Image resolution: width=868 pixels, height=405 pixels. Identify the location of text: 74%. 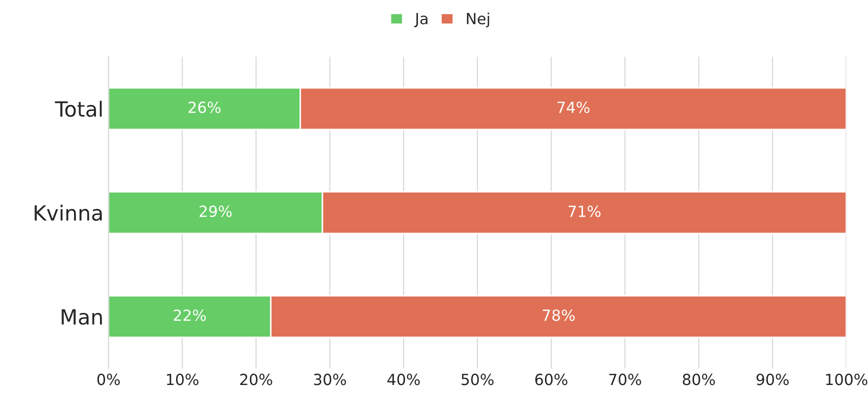
(574, 108).